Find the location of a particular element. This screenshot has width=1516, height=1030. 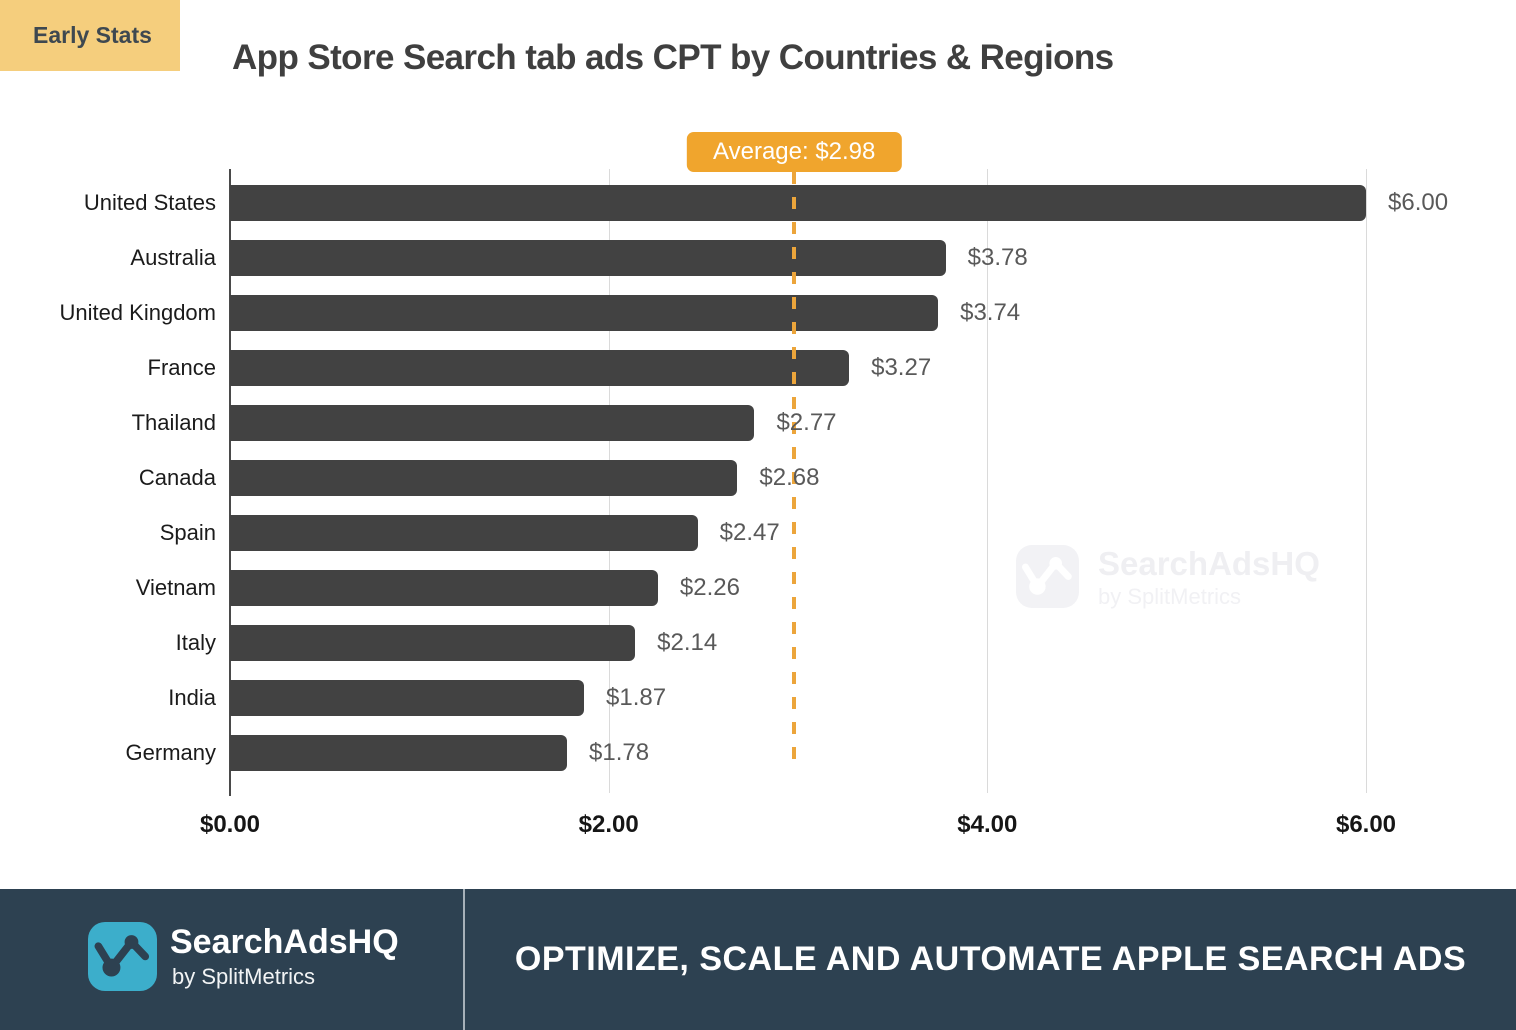

bar-germany is located at coordinates (398, 753).